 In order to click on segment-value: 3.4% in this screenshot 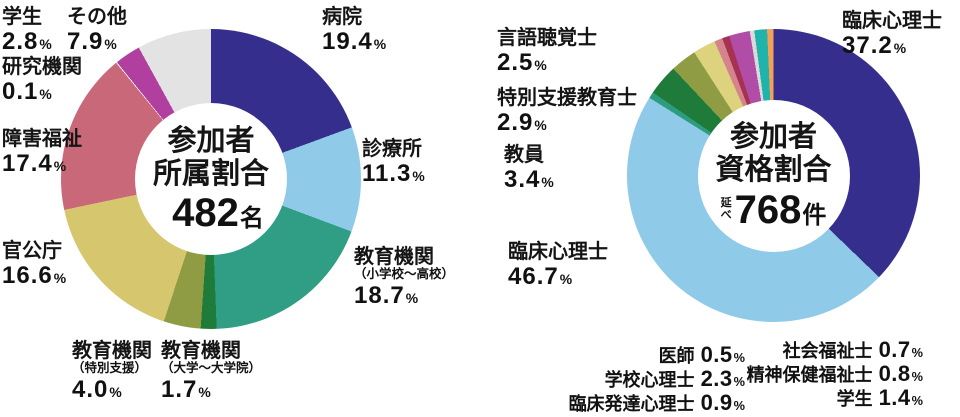, I will do `click(529, 180)`.